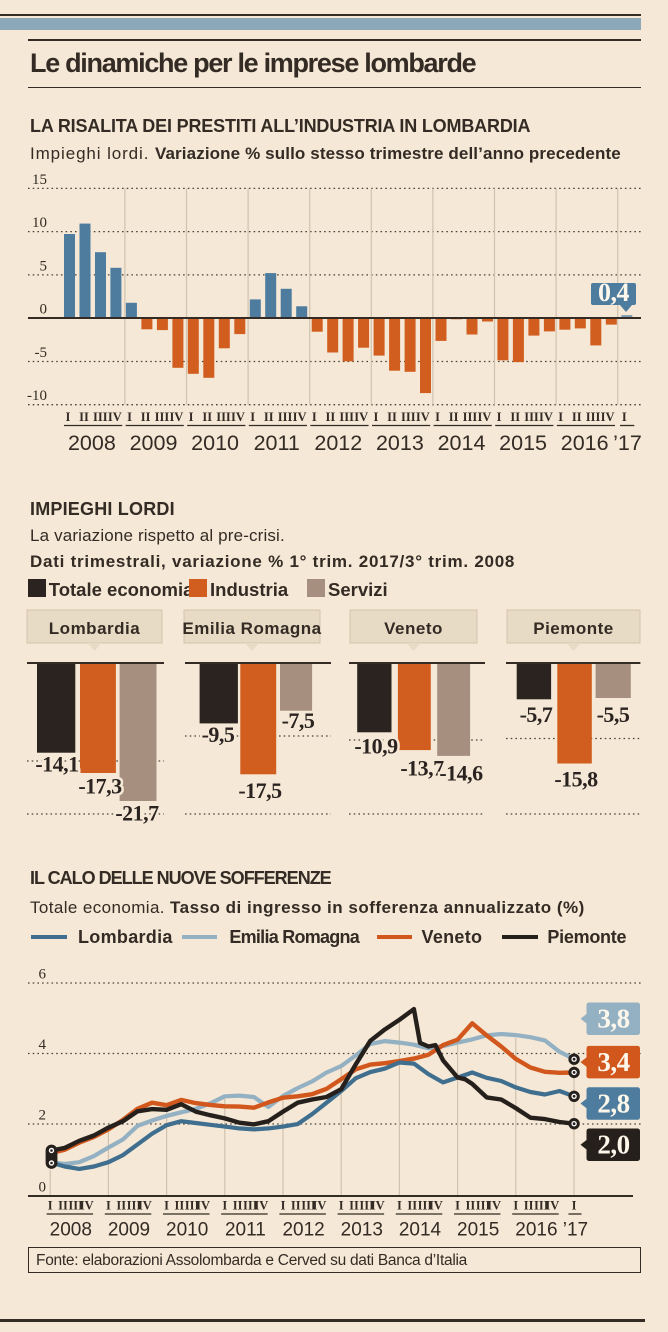 This screenshot has width=668, height=1332. I want to click on svg-text: -17,5, so click(260, 790).